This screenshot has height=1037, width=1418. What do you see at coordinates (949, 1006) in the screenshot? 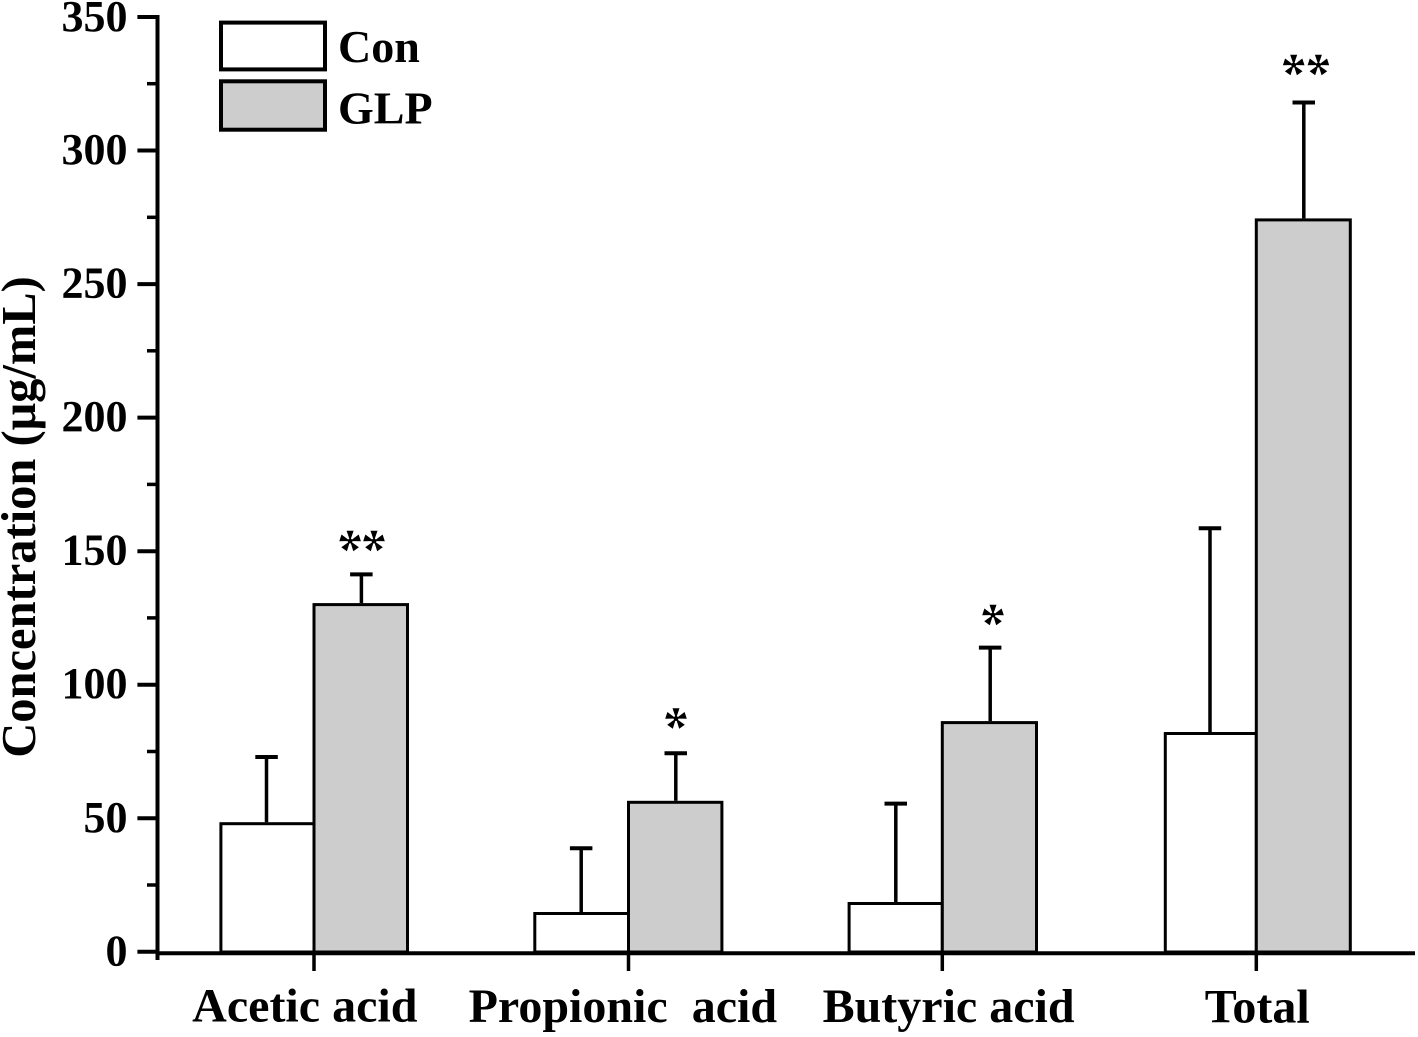
I see `svg-text: Butyric acid` at bounding box center [949, 1006].